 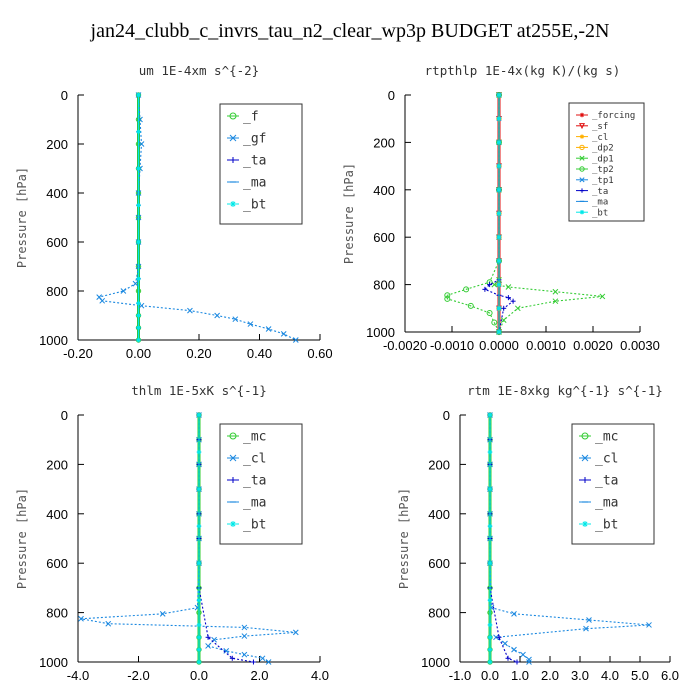 What do you see at coordinates (603, 159) in the screenshot?
I see `legend-label: _dp1` at bounding box center [603, 159].